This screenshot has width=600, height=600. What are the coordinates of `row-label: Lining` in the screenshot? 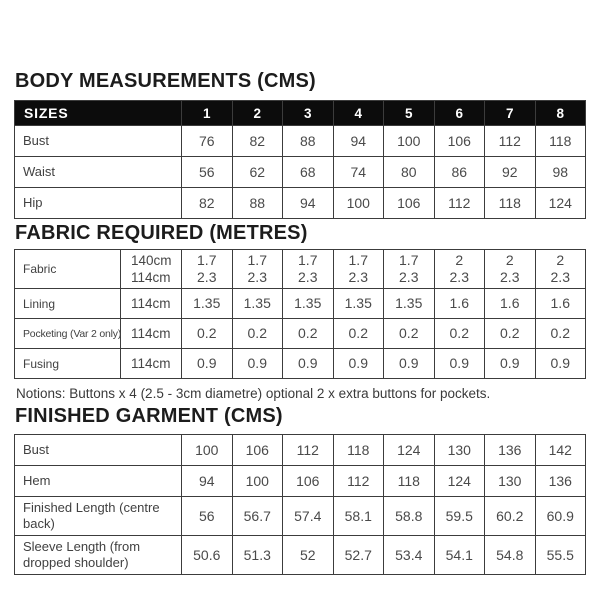 It's located at (67, 303).